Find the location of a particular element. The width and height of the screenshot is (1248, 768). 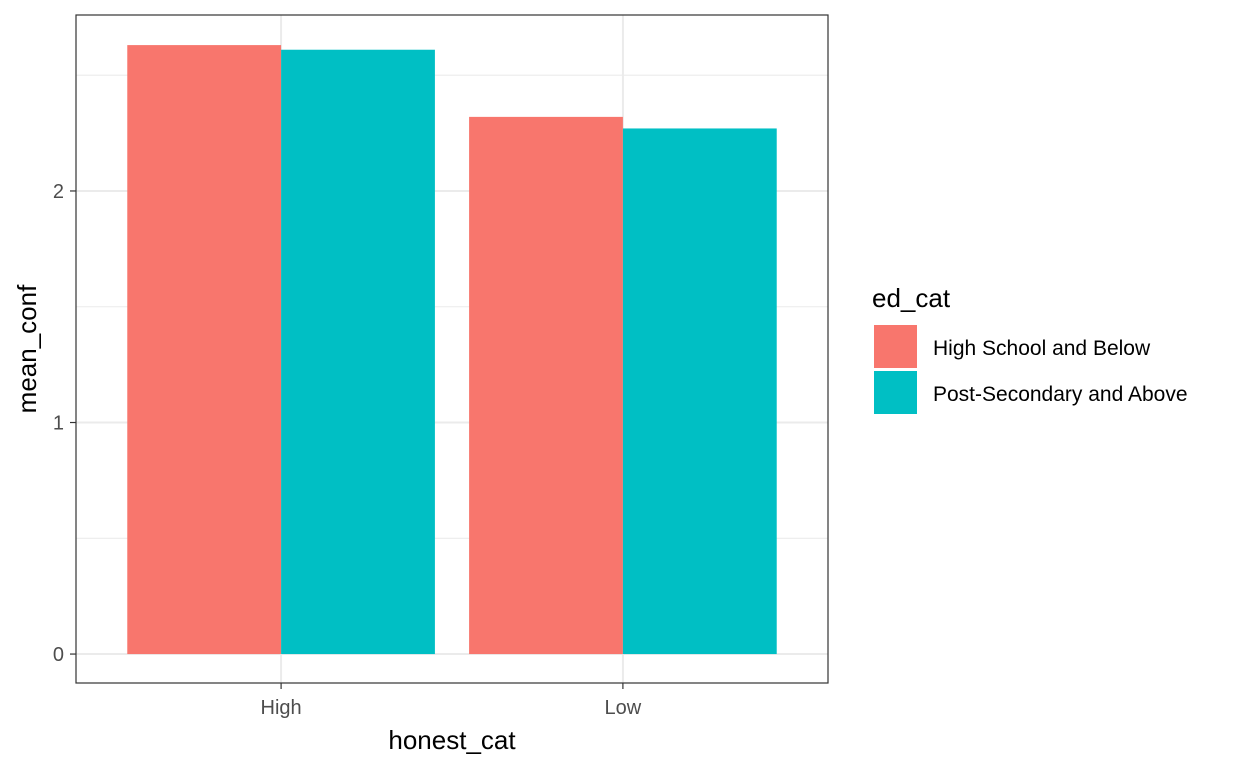

y-tick-label: 0 is located at coordinates (58, 655).